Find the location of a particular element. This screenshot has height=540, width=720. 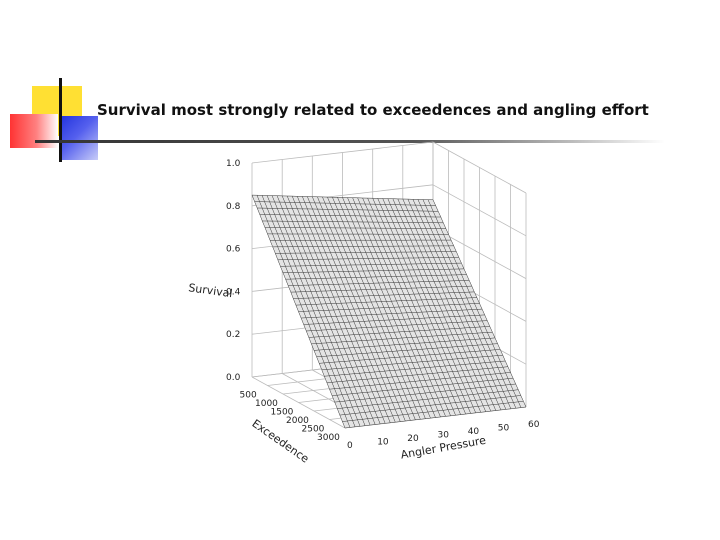

z-tick-label: 0.0 is located at coordinates (233, 378).